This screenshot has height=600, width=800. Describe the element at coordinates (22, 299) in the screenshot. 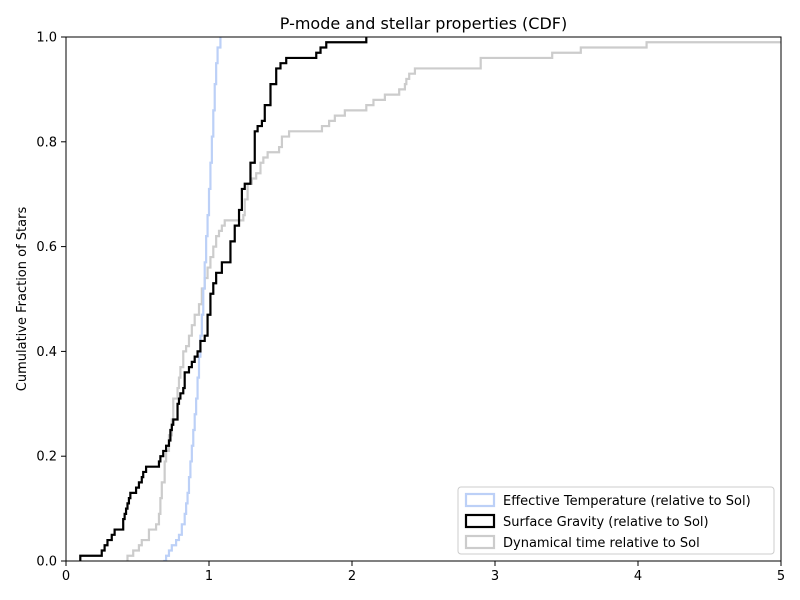

I see `y-axis-label: Cumulative Fraction of Stars` at that location.